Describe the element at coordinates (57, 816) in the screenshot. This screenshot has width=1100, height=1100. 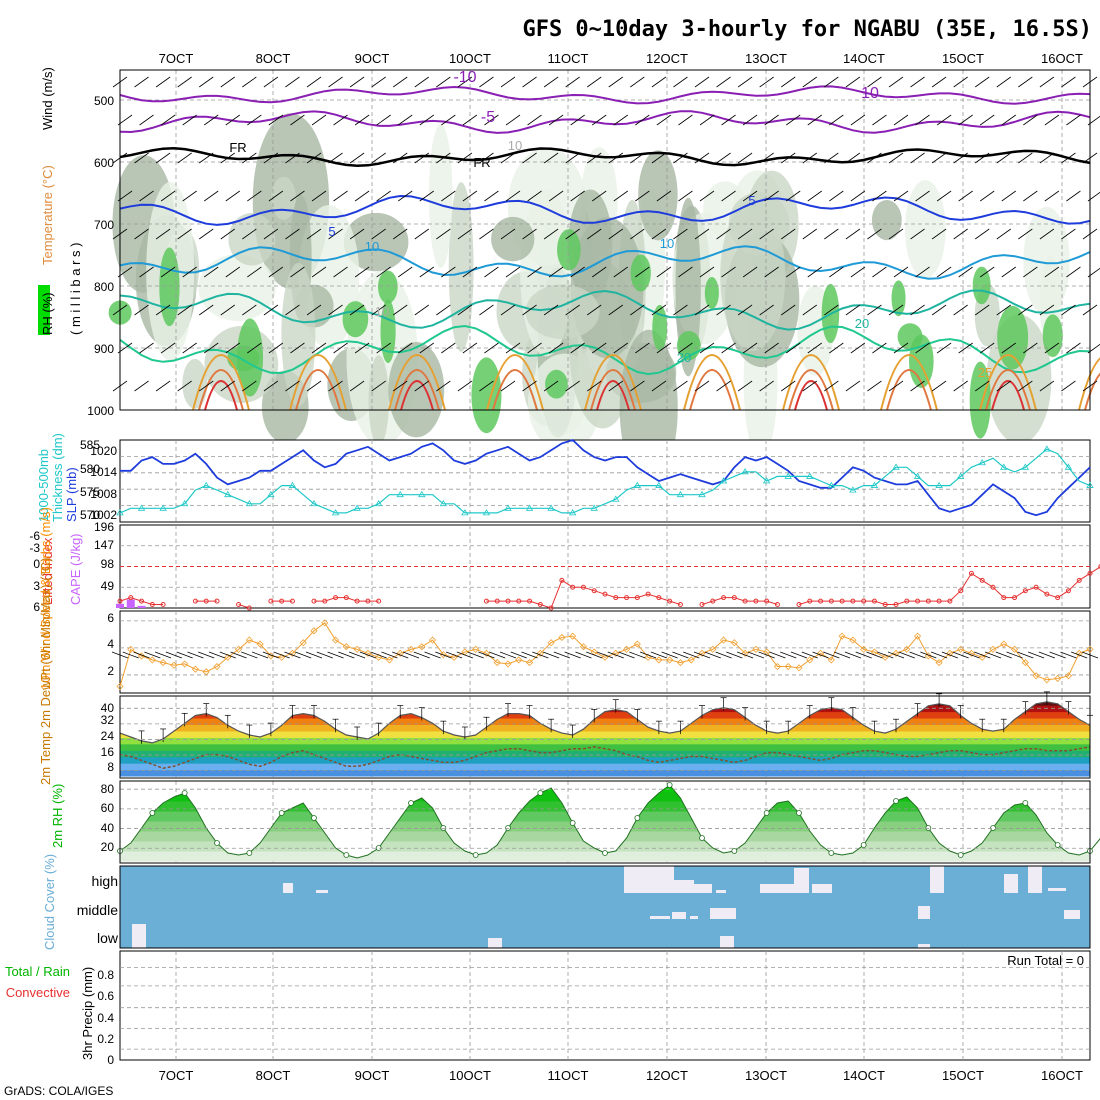
I see `rh2m-label: 2m RH (%)` at that location.